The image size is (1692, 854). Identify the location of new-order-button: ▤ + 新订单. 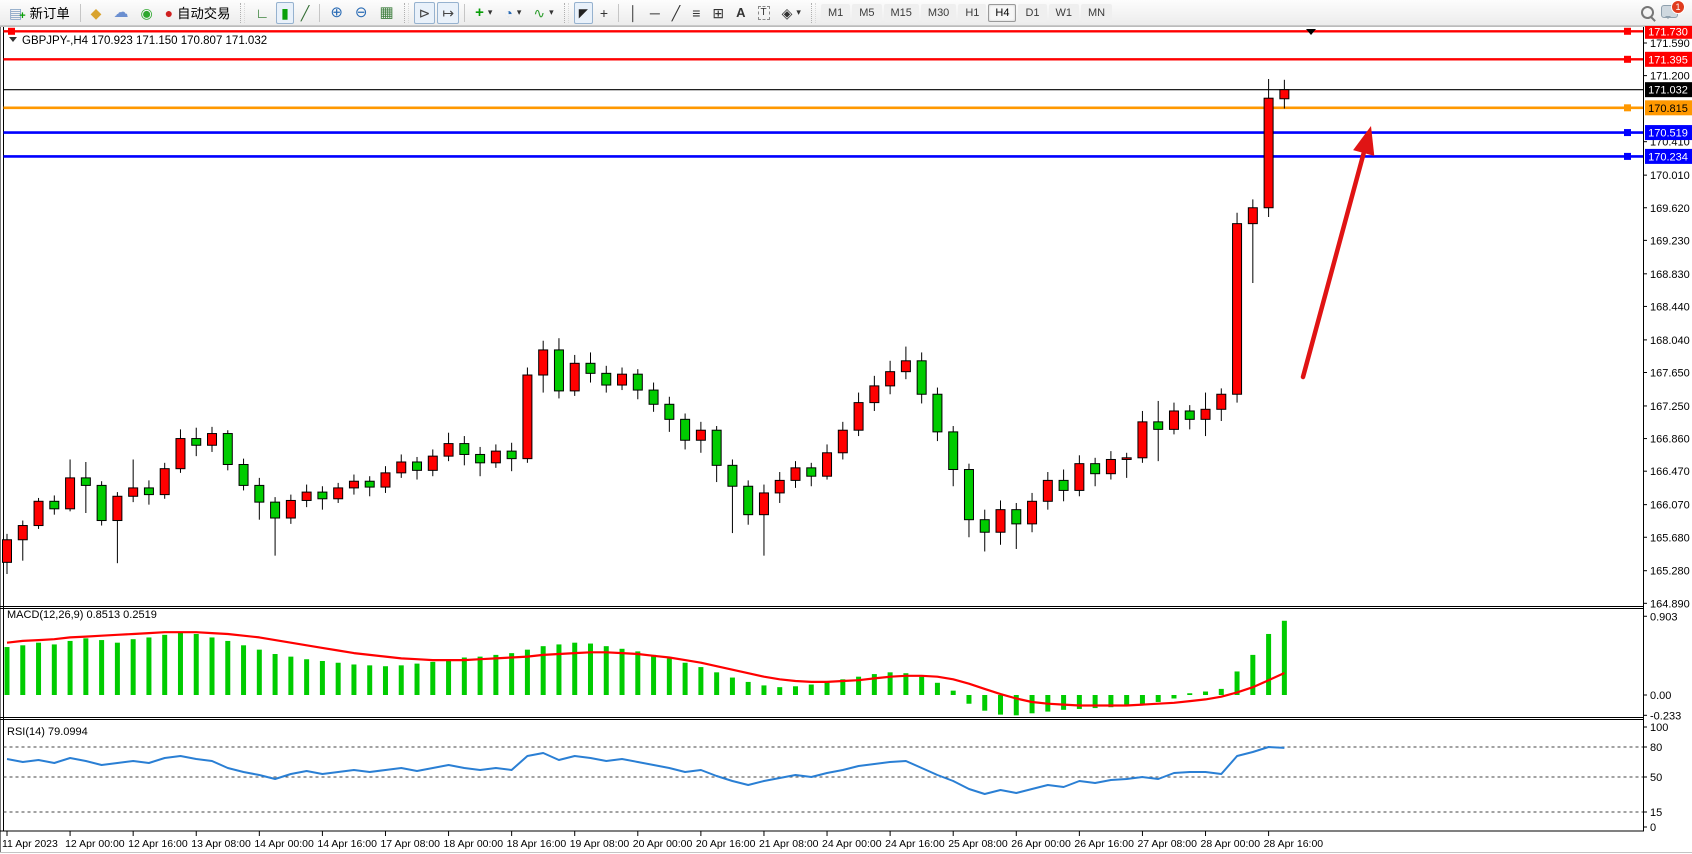
(39, 13).